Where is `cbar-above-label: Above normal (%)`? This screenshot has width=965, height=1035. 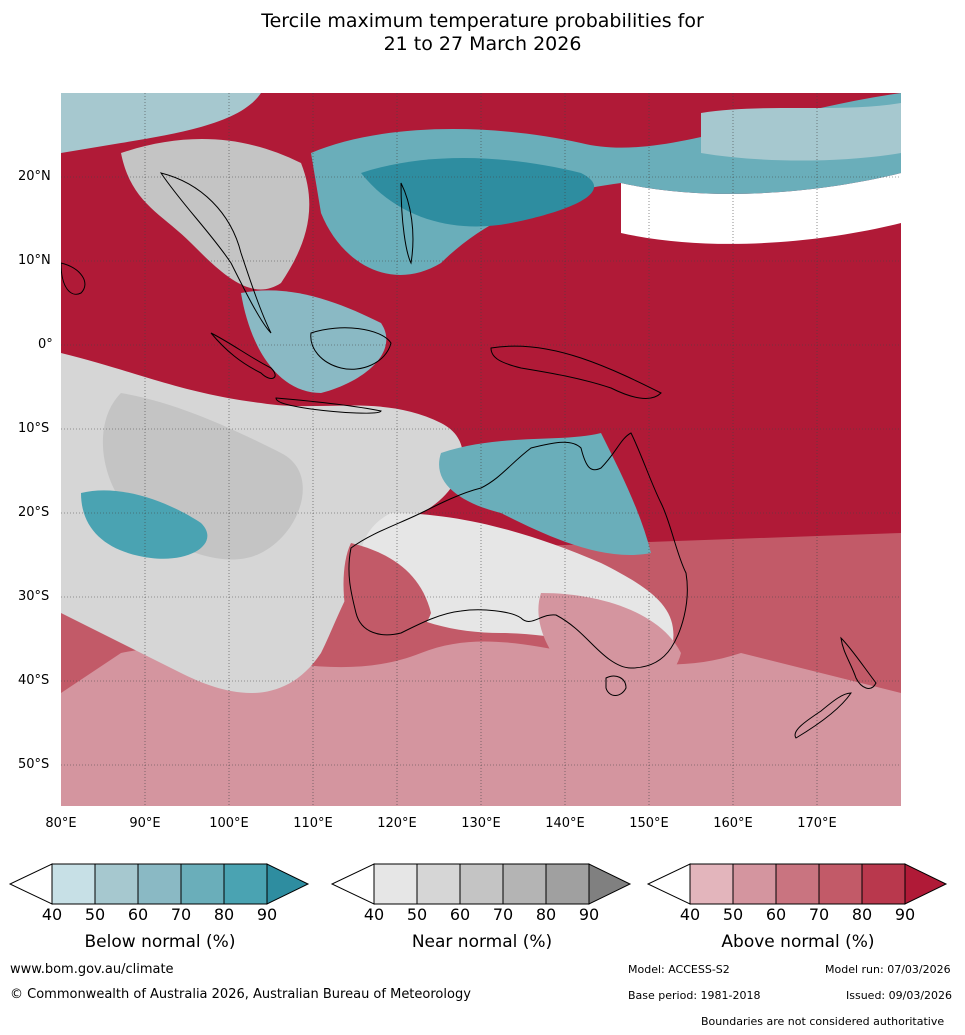
cbar-above-label: Above normal (%) is located at coordinates (798, 942).